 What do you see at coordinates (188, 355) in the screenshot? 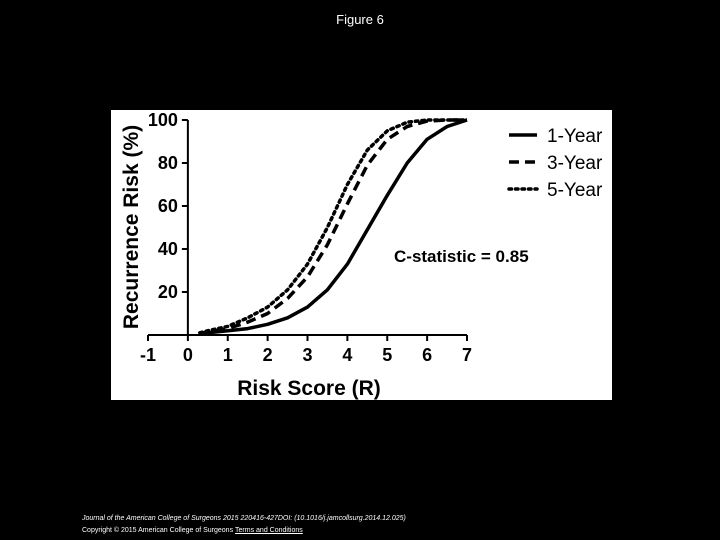
I see `x-tick-label: 0` at bounding box center [188, 355].